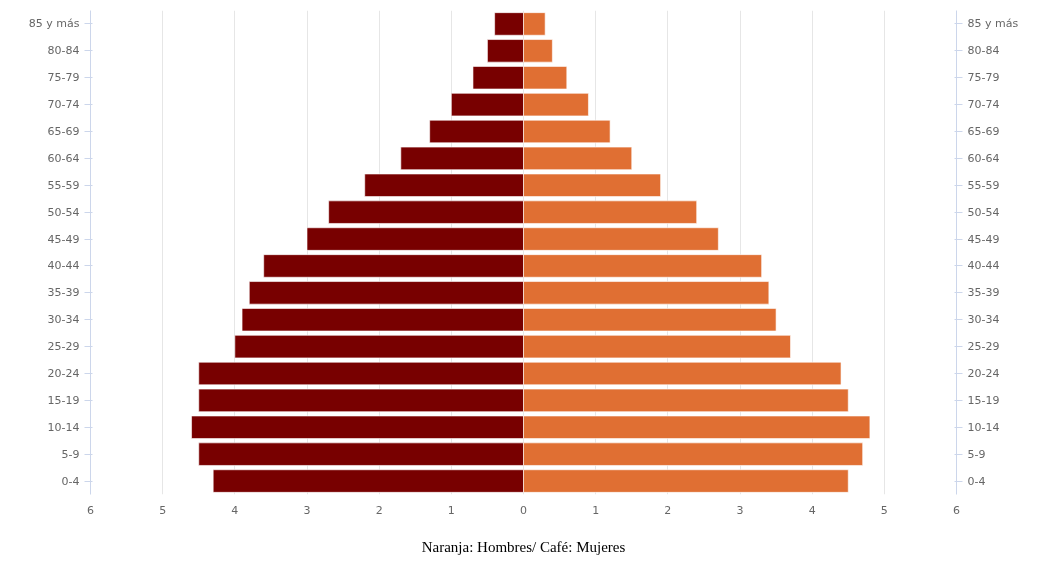  What do you see at coordinates (983, 51) in the screenshot?
I see `y-tick-label: 80-84` at bounding box center [983, 51].